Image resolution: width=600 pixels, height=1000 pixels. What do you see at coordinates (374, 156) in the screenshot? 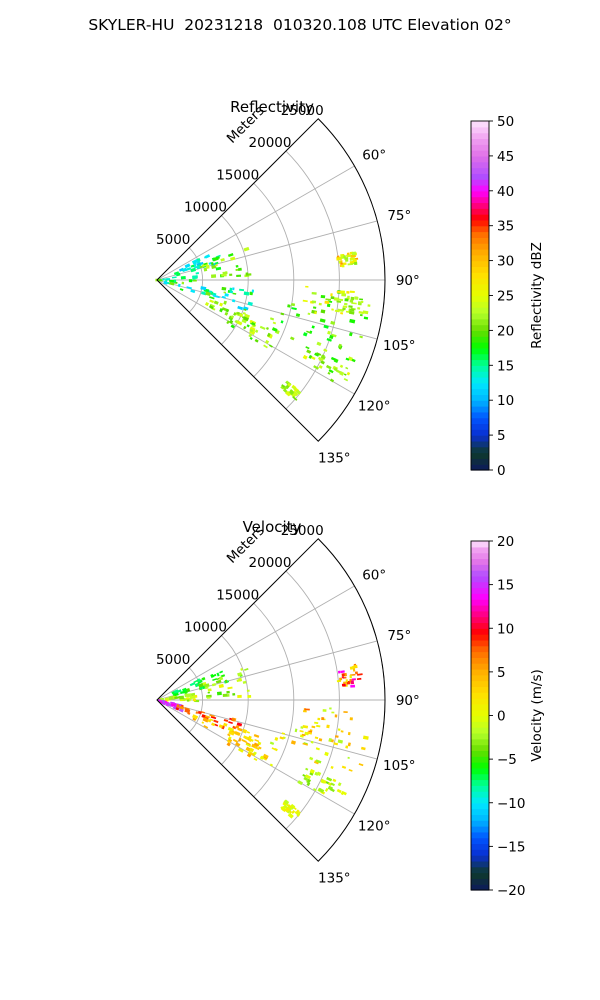
I see `azimuth-tick-label: 60°` at bounding box center [374, 156].